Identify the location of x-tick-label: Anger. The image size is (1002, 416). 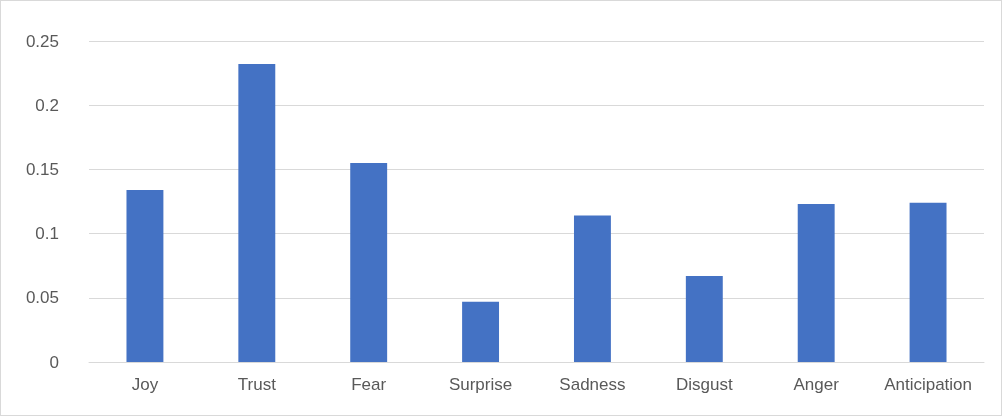
(816, 384).